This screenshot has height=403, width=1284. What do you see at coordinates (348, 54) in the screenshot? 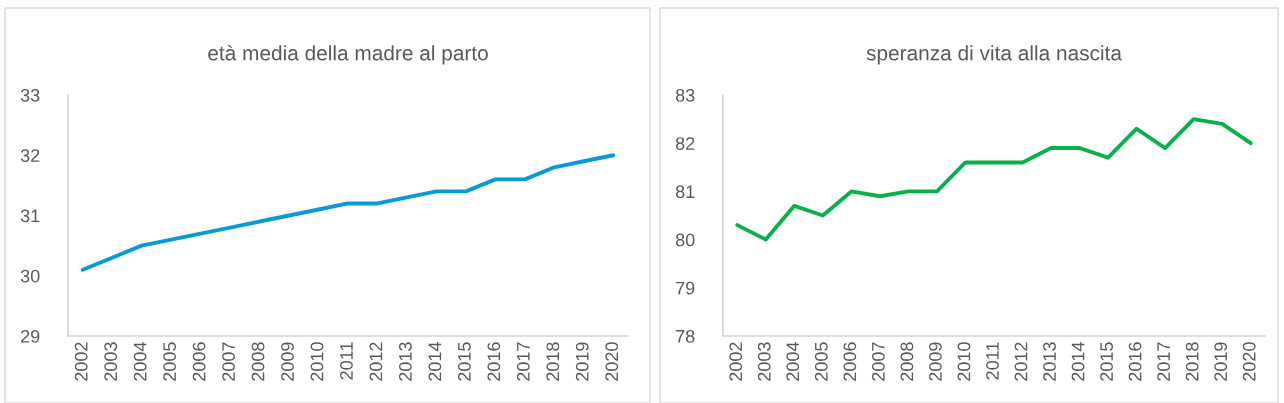
I see `chart-title: età media della madre al parto` at bounding box center [348, 54].